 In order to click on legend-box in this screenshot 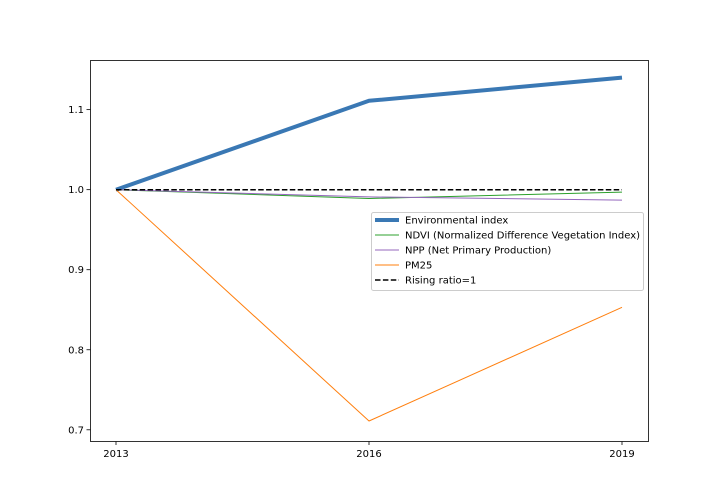, I will do `click(507, 251)`.